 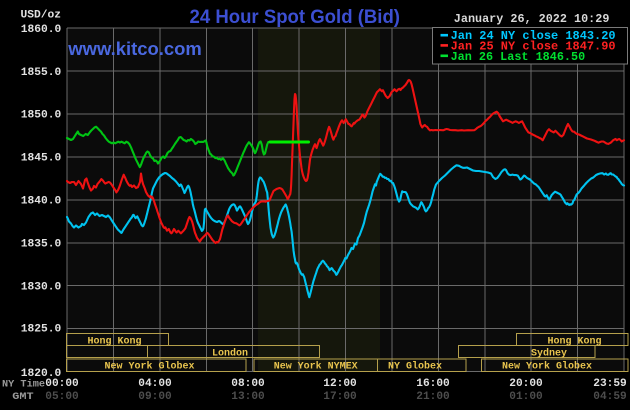 What do you see at coordinates (340, 397) in the screenshot?
I see `svg-text: 17:00` at bounding box center [340, 397].